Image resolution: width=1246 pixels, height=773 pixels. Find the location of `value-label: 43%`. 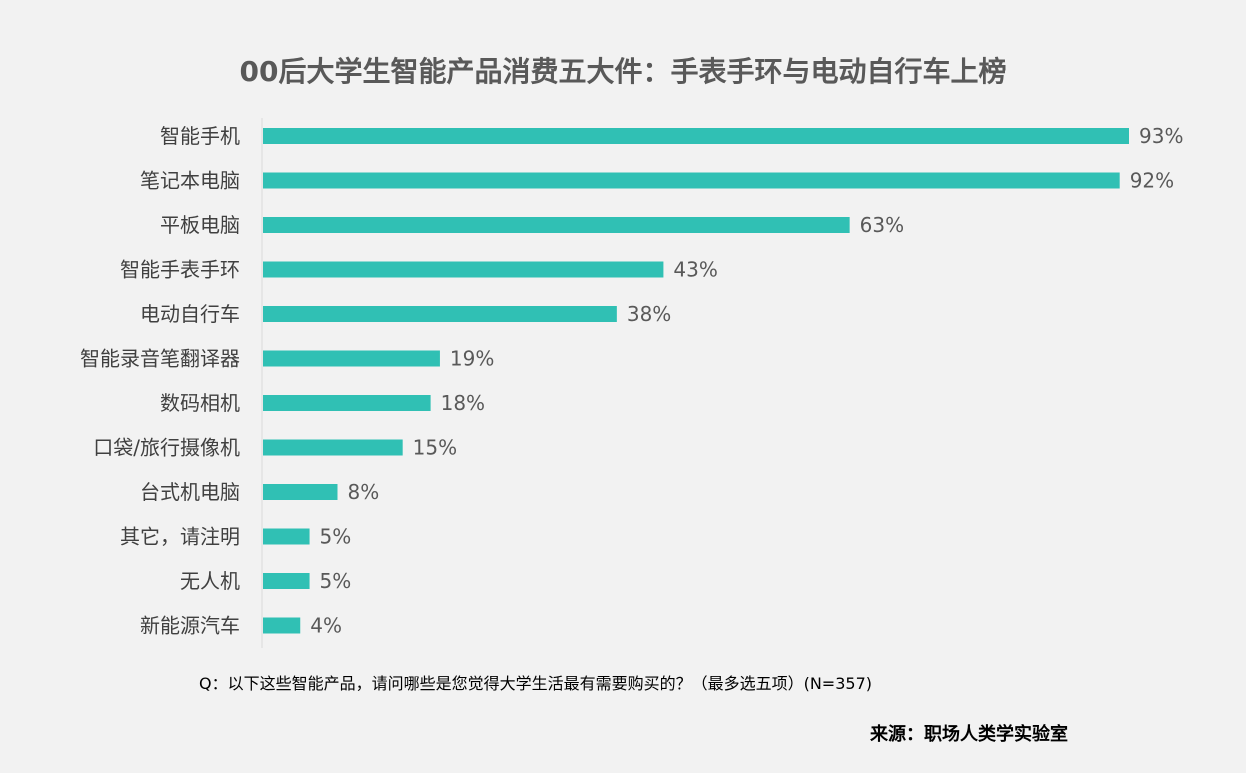

value-label: 43% is located at coordinates (695, 270).